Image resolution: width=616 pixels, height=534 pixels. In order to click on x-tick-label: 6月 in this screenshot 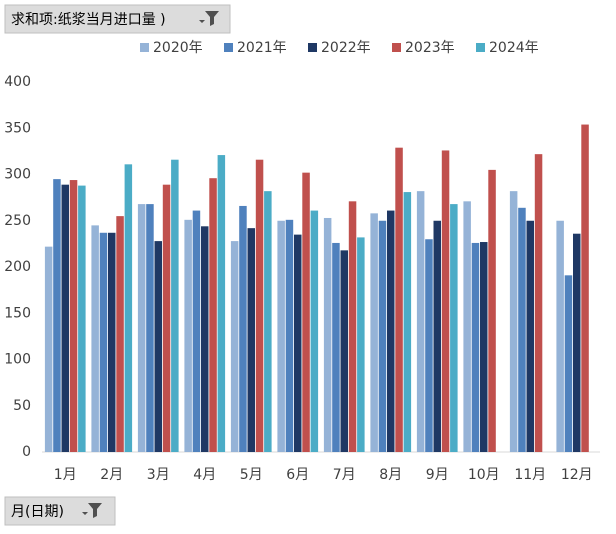, I will do `click(297, 475)`.